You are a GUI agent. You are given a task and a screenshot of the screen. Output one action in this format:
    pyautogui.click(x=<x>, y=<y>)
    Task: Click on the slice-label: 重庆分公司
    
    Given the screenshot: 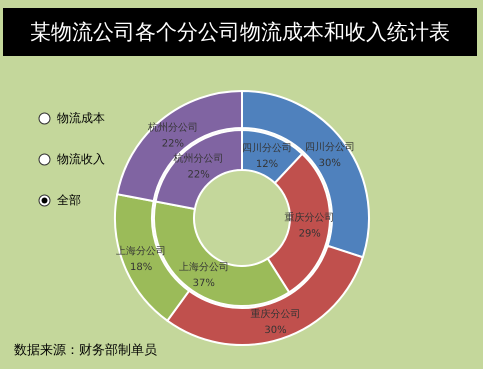 What is the action you would take?
    pyautogui.click(x=275, y=314)
    